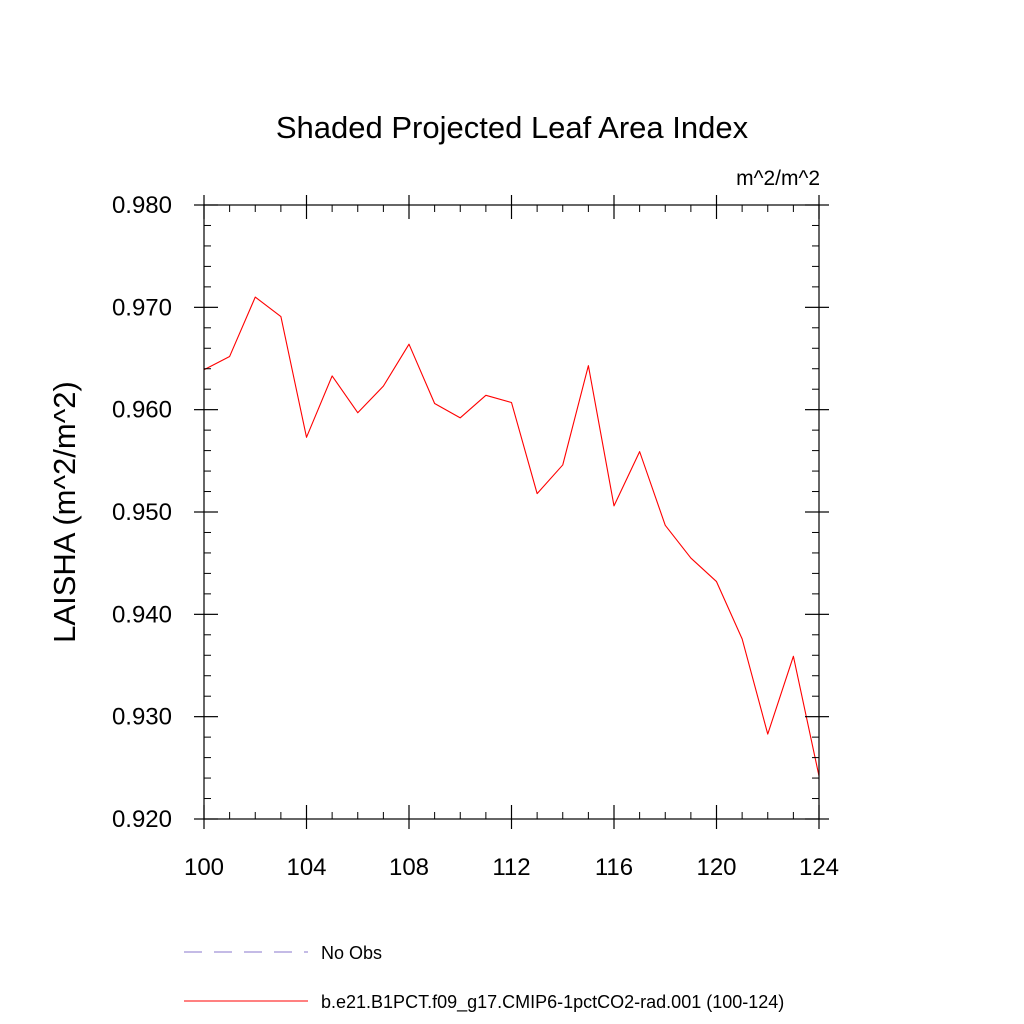  I want to click on x-tick-label: 120, so click(716, 867).